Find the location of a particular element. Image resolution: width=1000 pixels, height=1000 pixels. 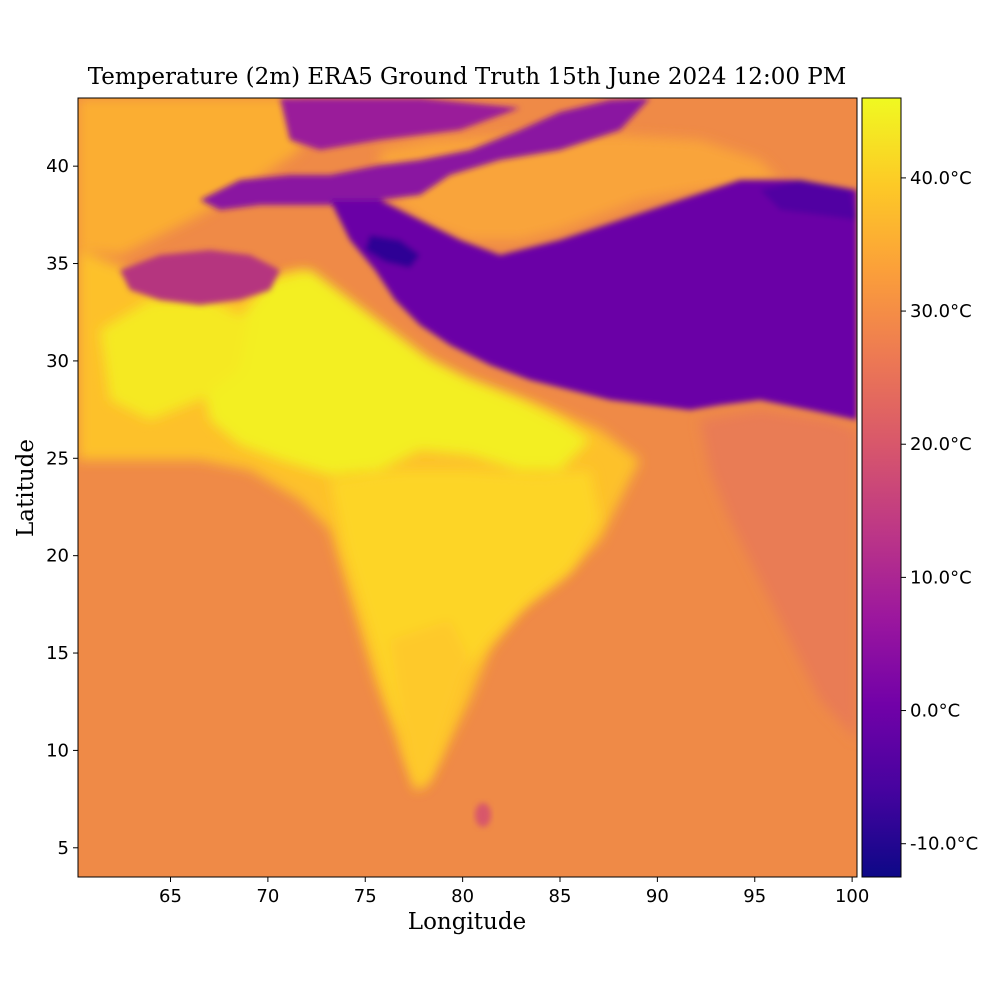

region-west-plateau is located at coordinates (189, 176).